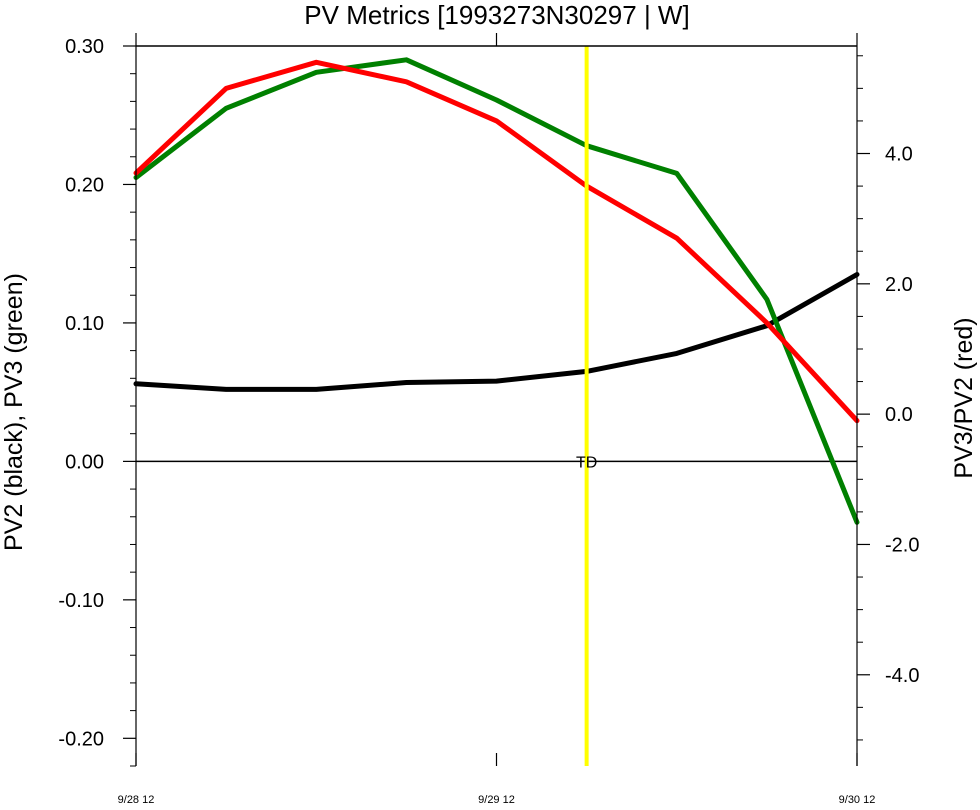 Image resolution: width=980 pixels, height=810 pixels. Describe the element at coordinates (964, 397) in the screenshot. I see `y-axis-label-right: PV3/PV2 (red)` at that location.